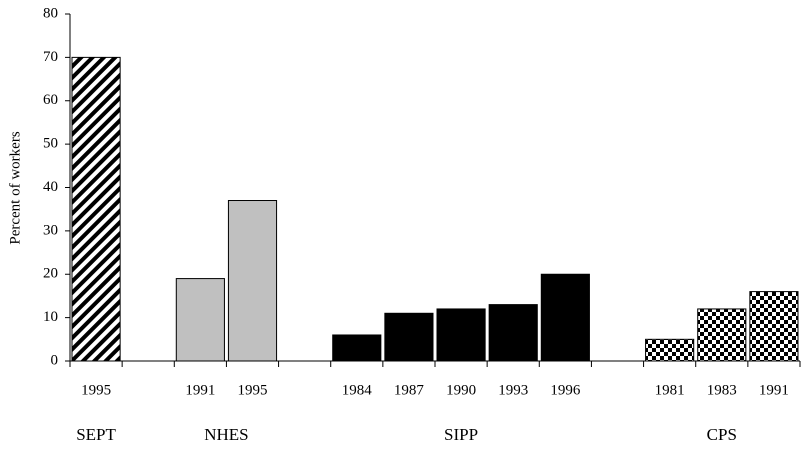 This screenshot has height=453, width=802. What do you see at coordinates (50, 100) in the screenshot?
I see `y-tick-label: 60` at bounding box center [50, 100].